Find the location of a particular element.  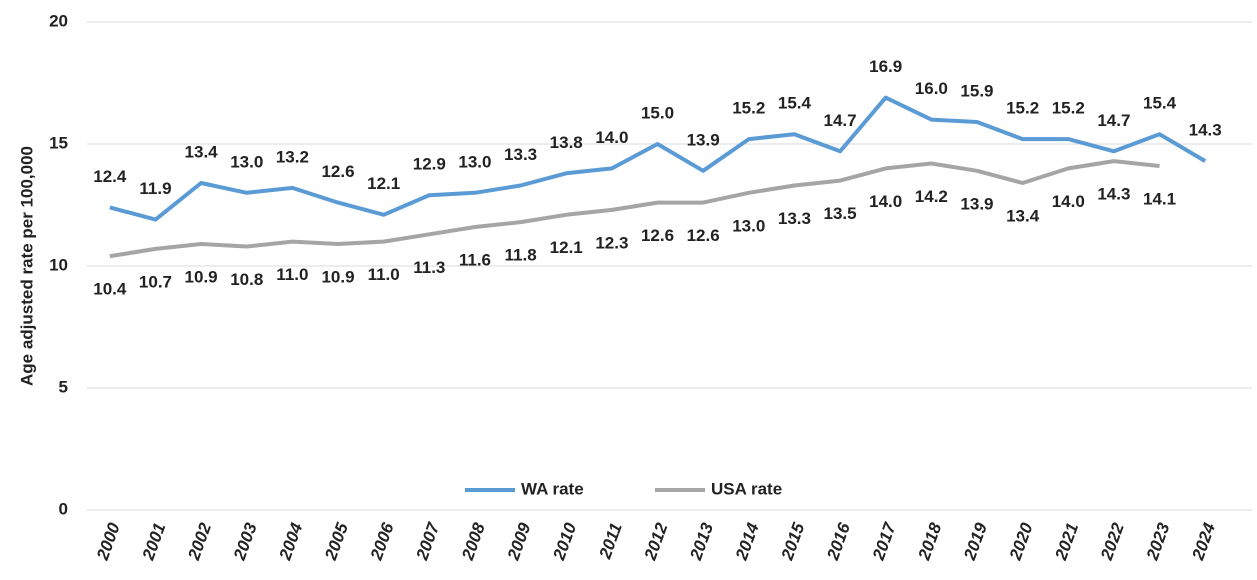

x-tick-label: 2010 is located at coordinates (564, 541).